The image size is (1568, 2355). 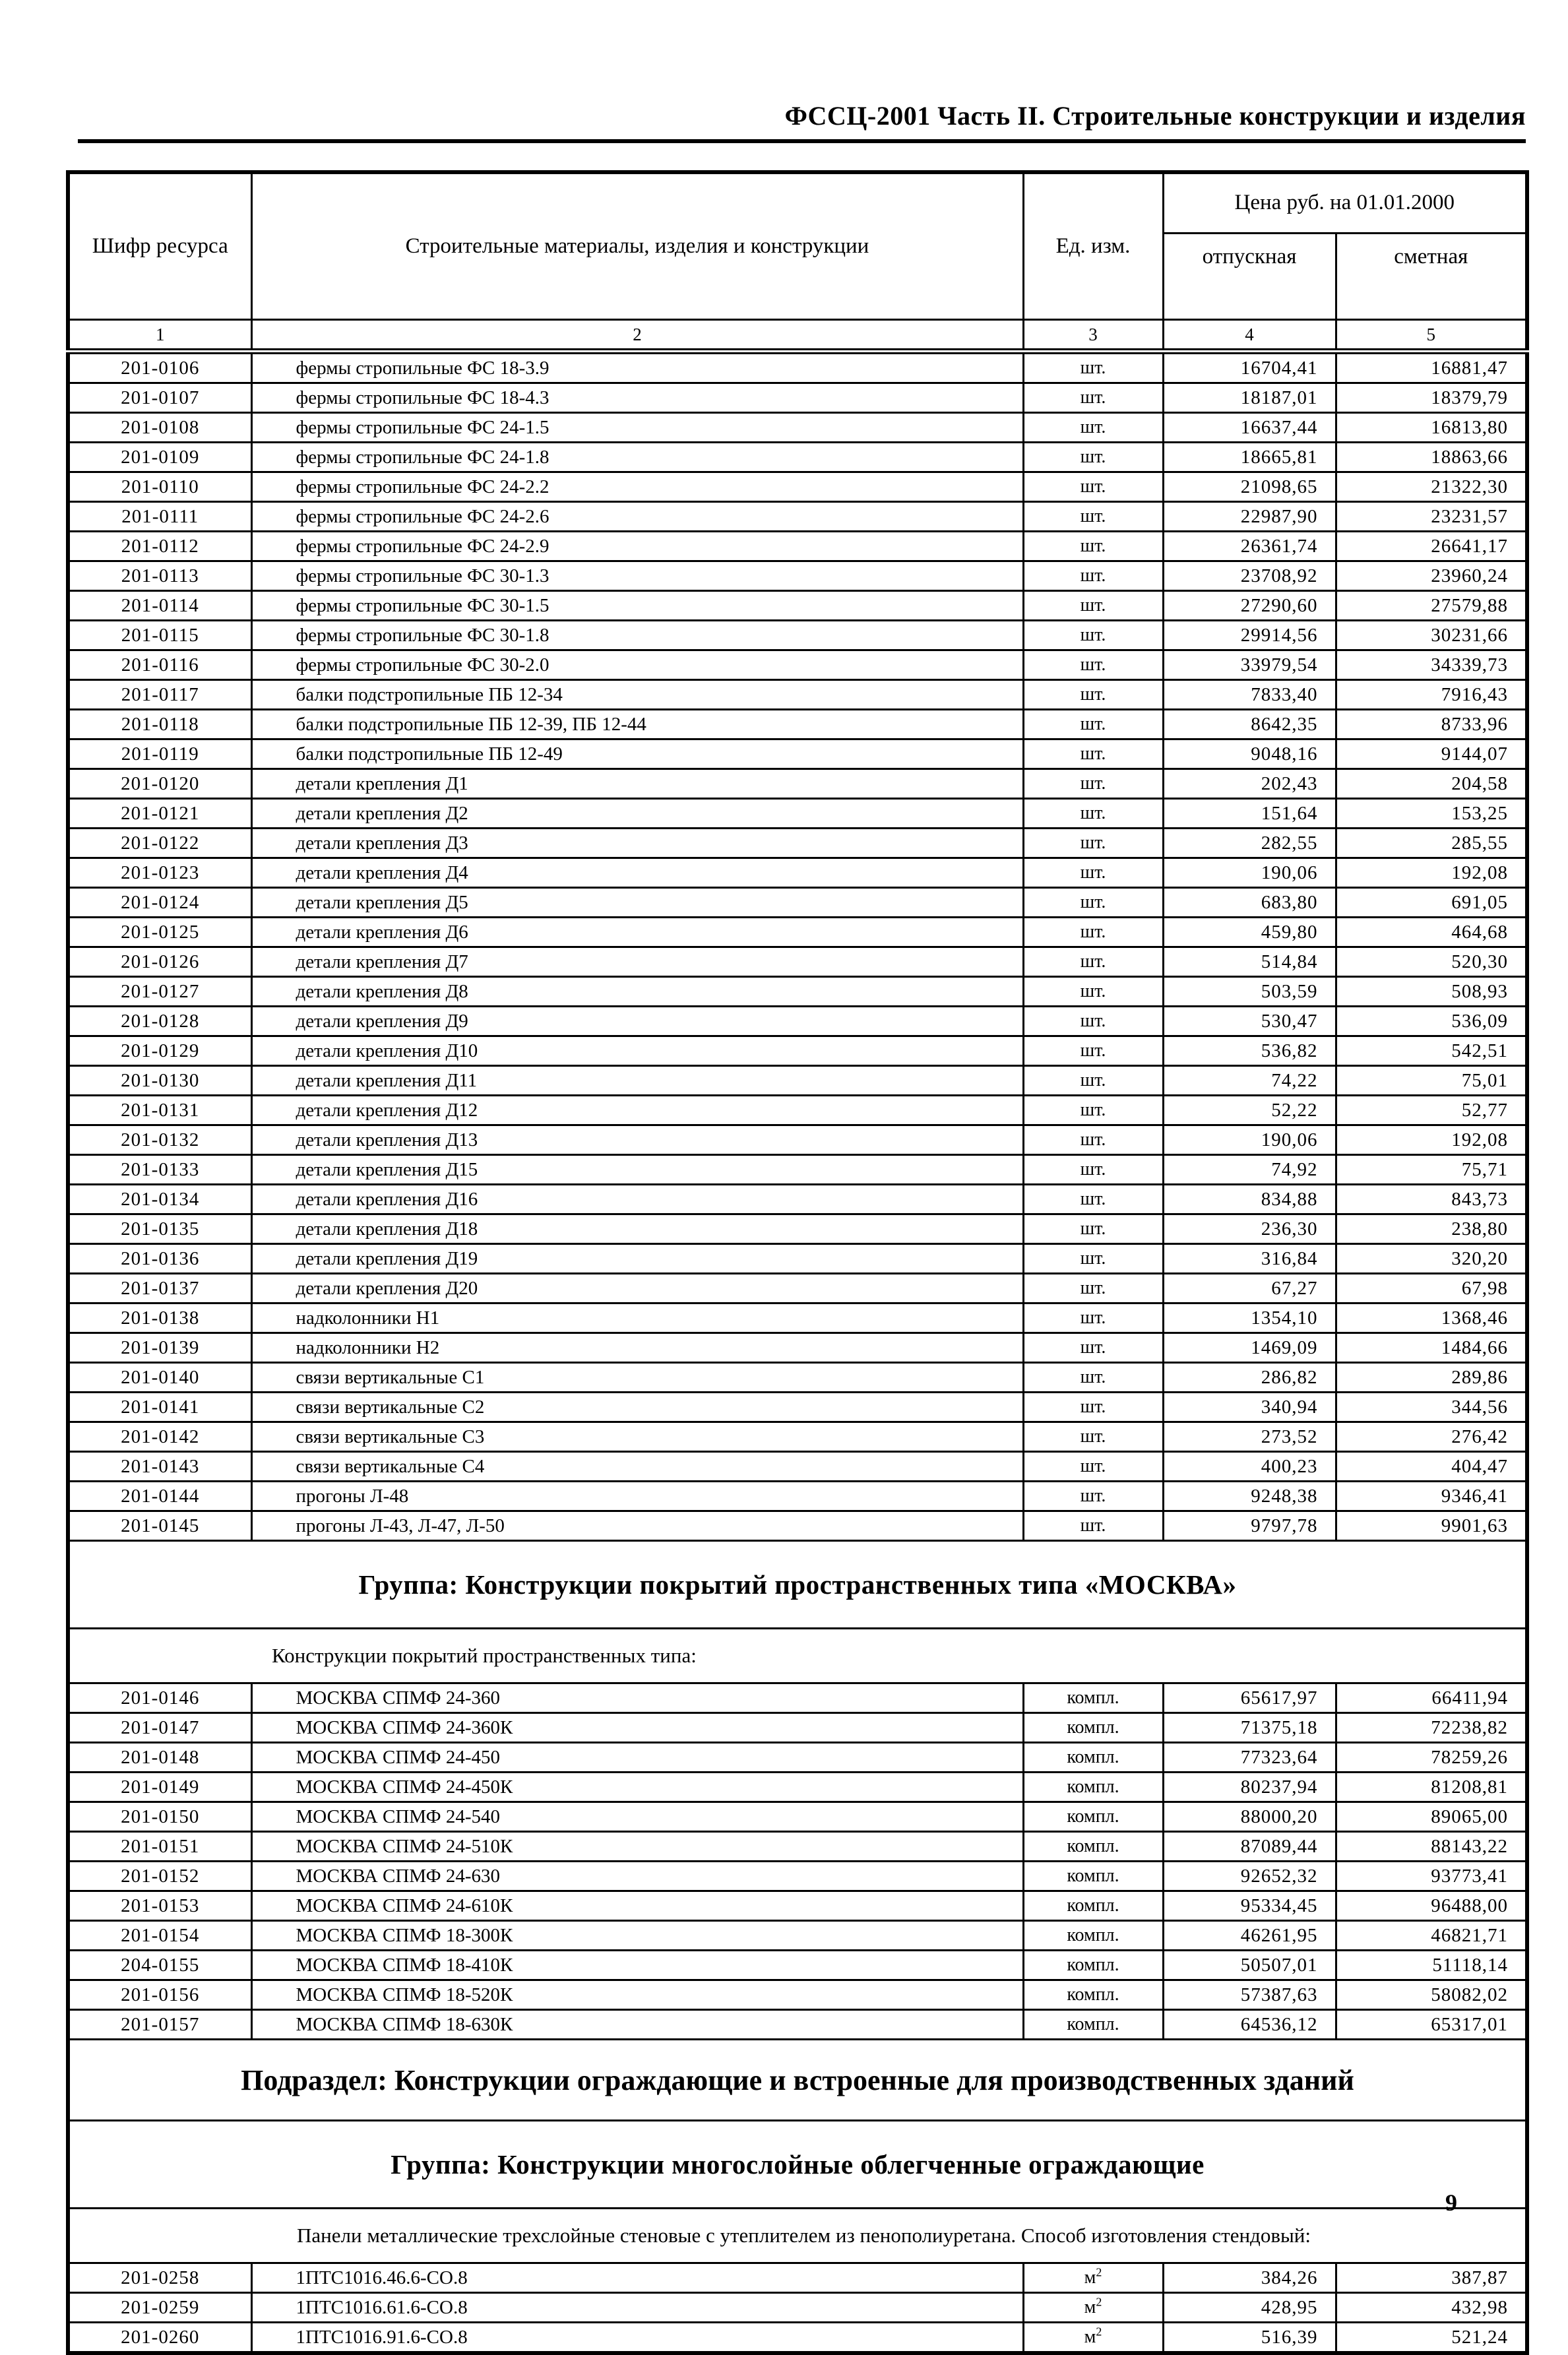 What do you see at coordinates (1249, 1995) in the screenshot?
I see `price-release-cell: 57387,63` at bounding box center [1249, 1995].